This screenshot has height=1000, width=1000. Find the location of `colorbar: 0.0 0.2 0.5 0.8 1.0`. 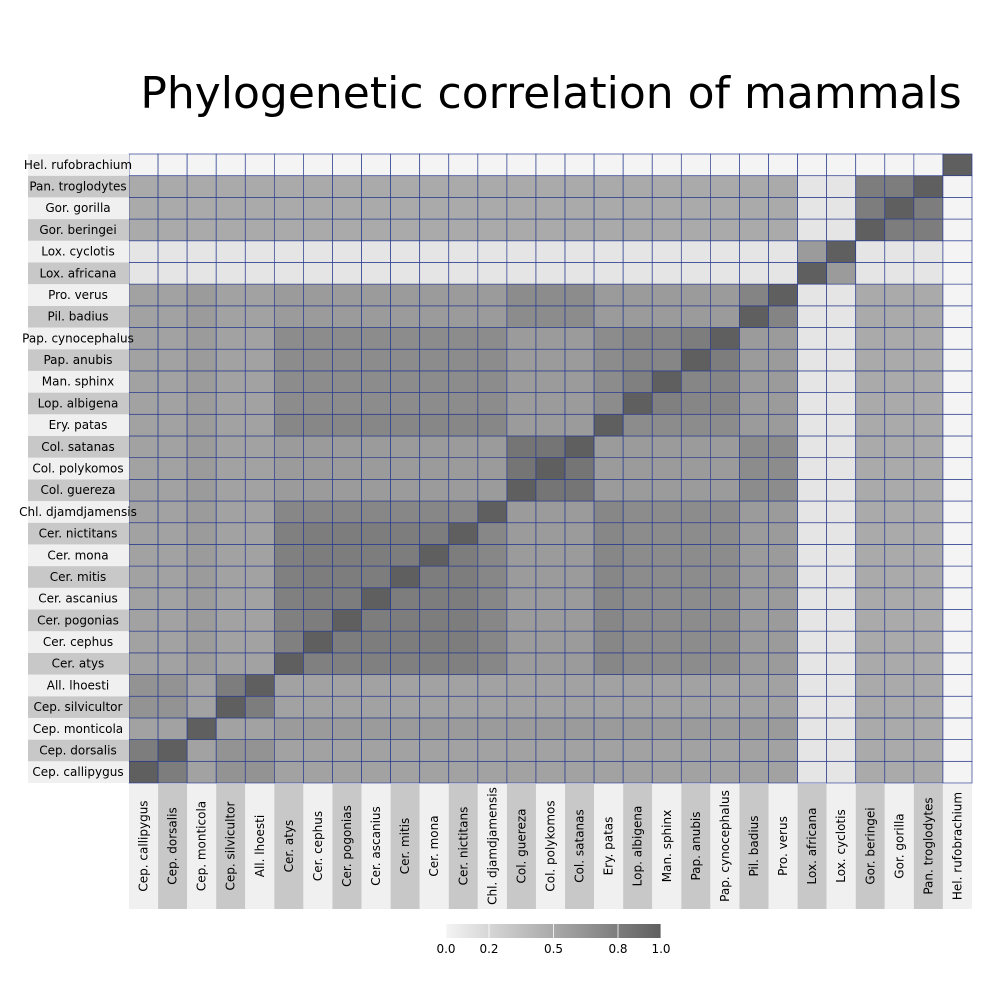

colorbar: 0.0 0.2 0.5 0.8 1.0 is located at coordinates (553, 940).